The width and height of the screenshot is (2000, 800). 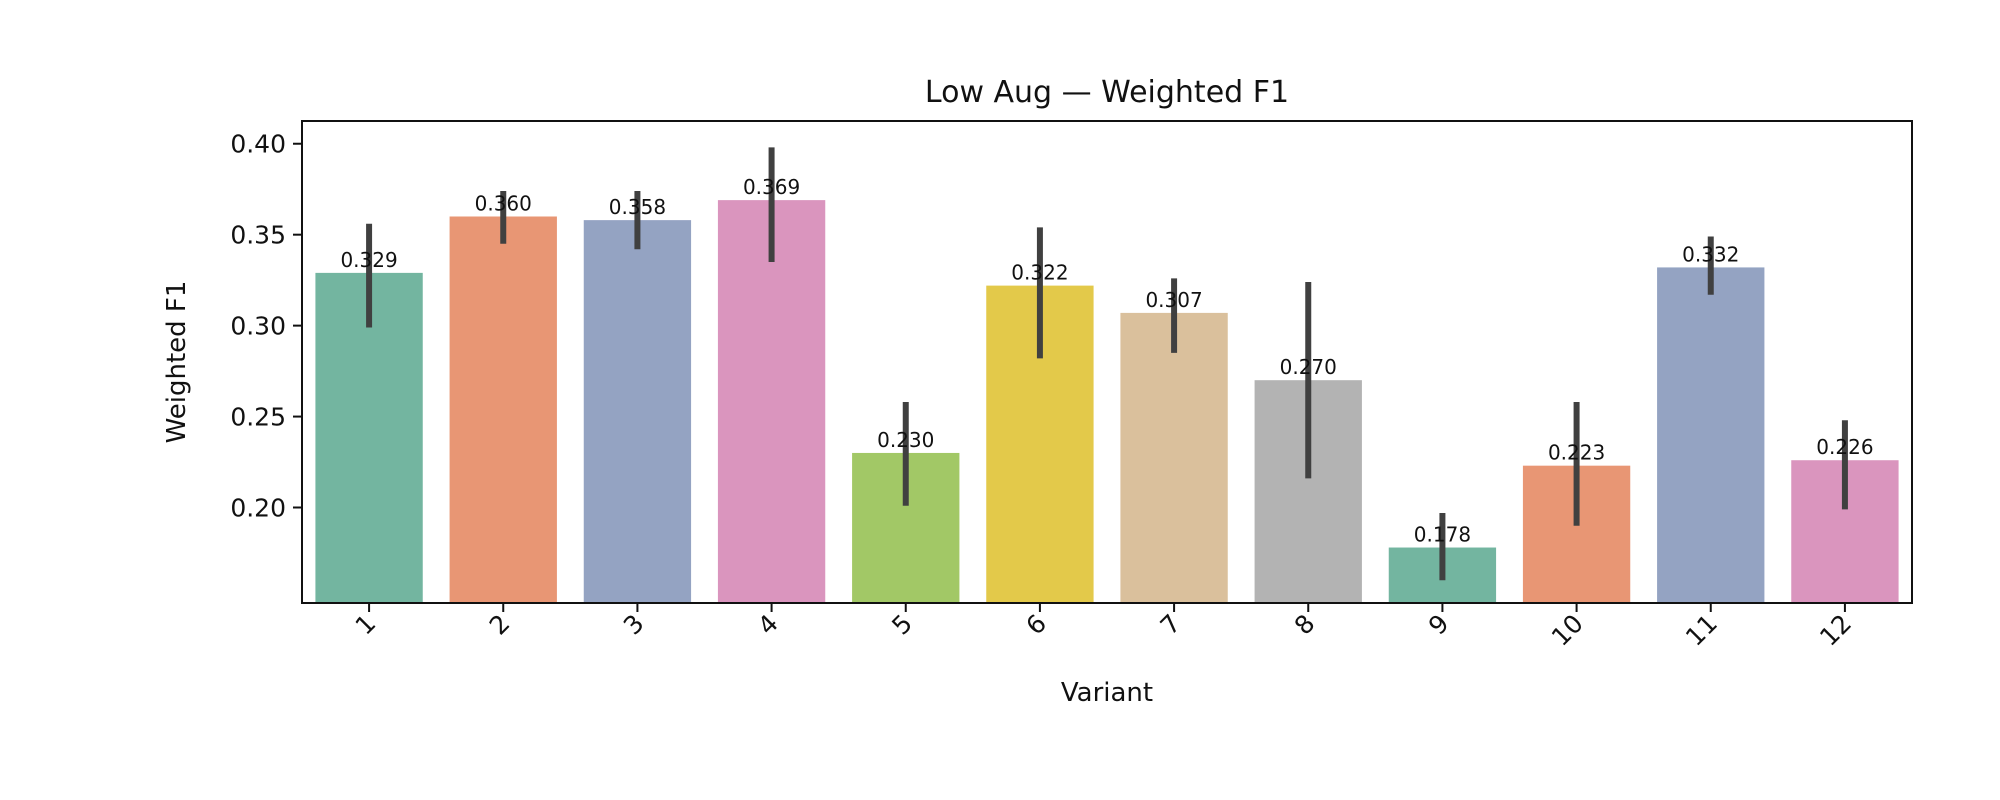 I want to click on x-axis-title: Variant, so click(x=1107, y=693).